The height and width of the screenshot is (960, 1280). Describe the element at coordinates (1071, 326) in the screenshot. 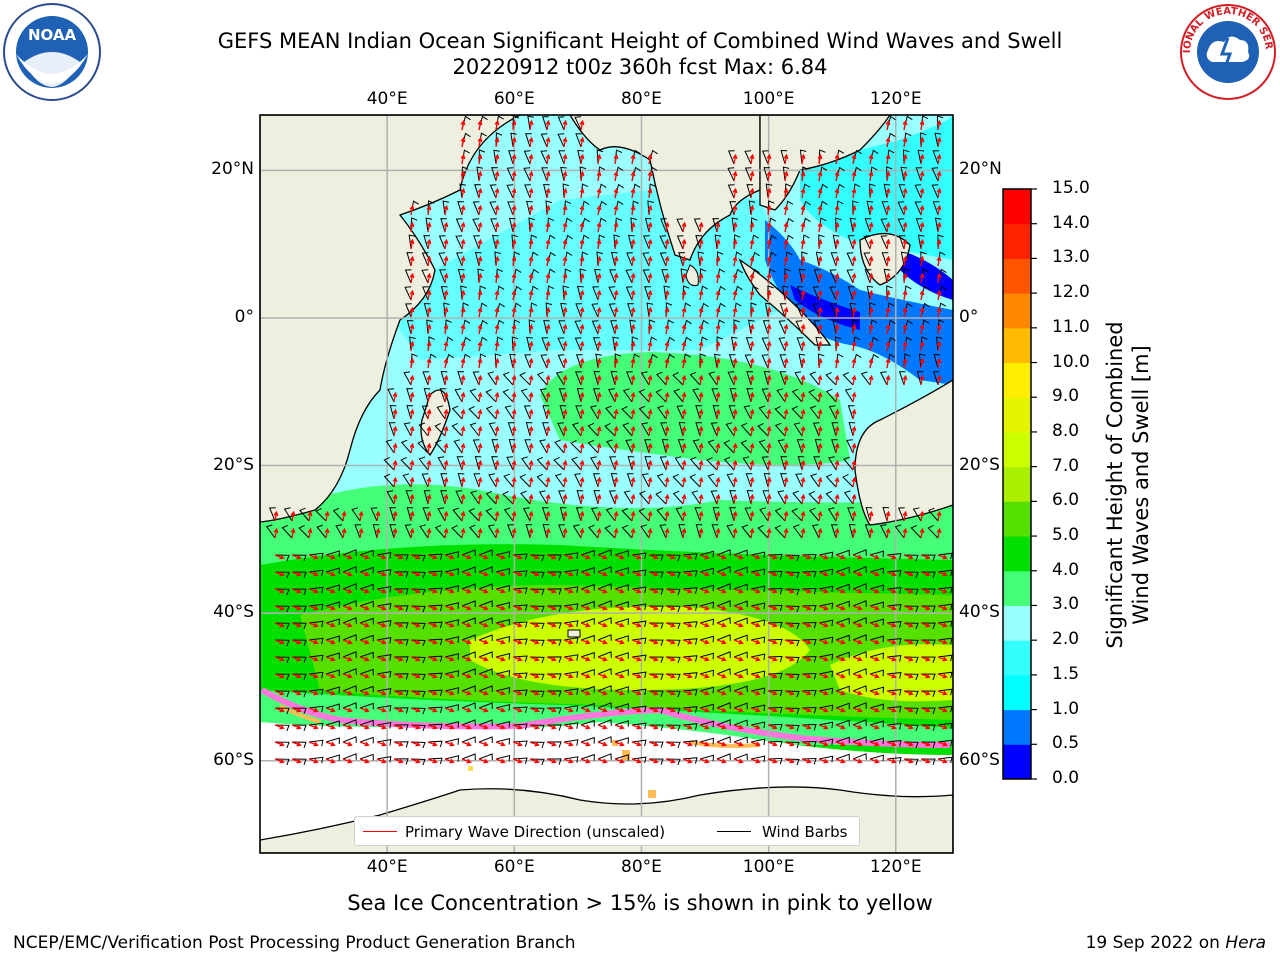

I see `colorbar-tick-label: 11.0` at that location.